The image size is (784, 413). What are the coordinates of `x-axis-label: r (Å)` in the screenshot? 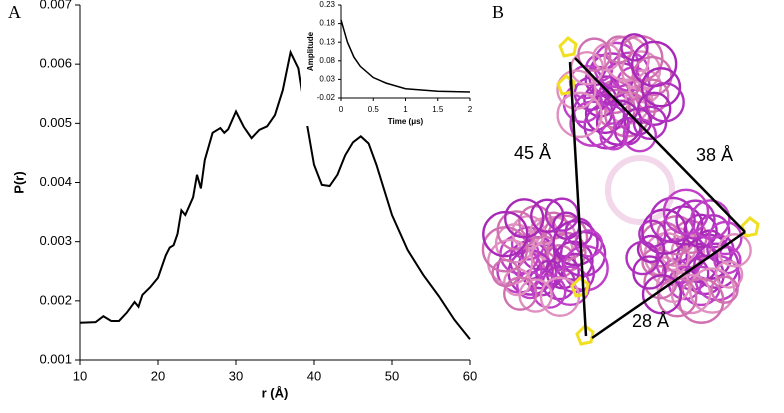 It's located at (275, 392).